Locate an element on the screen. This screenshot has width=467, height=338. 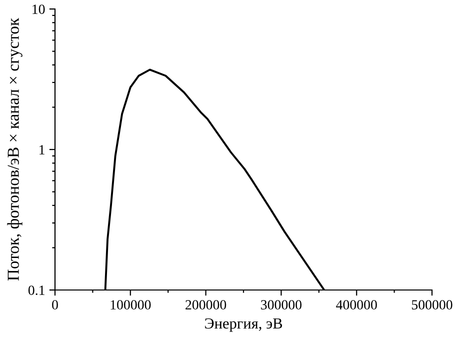
x-tick-label: 400000 is located at coordinates (356, 305).